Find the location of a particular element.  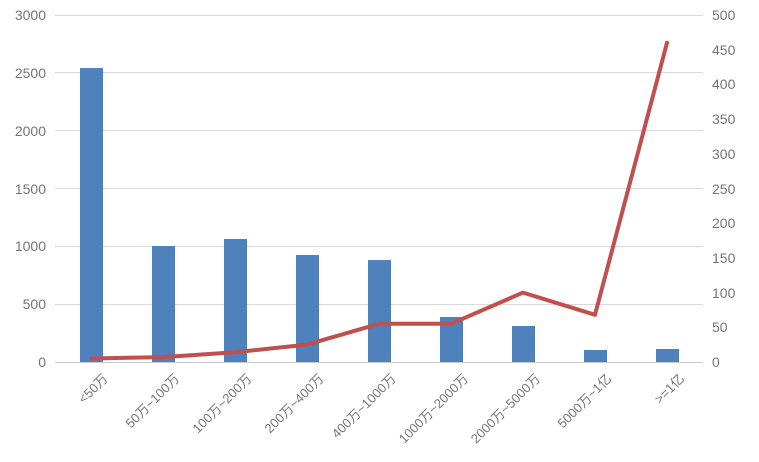

category-label-3: 200万~400万 is located at coordinates (294, 404).